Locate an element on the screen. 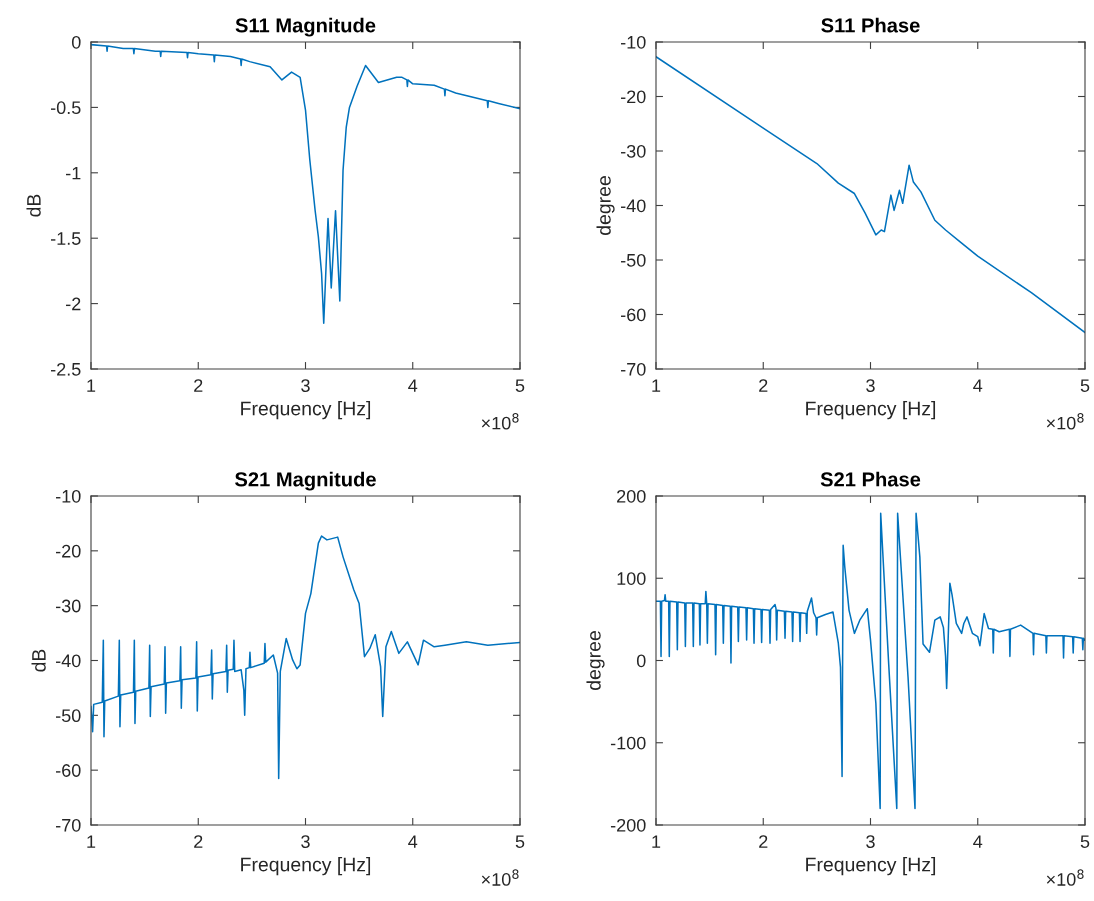 The width and height of the screenshot is (1094, 901). y-tick-label: 100 is located at coordinates (631, 578).